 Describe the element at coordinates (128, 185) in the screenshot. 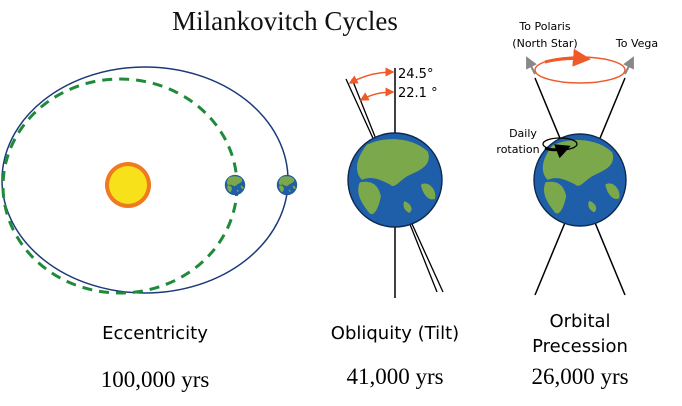

I see `sun-icon` at that location.